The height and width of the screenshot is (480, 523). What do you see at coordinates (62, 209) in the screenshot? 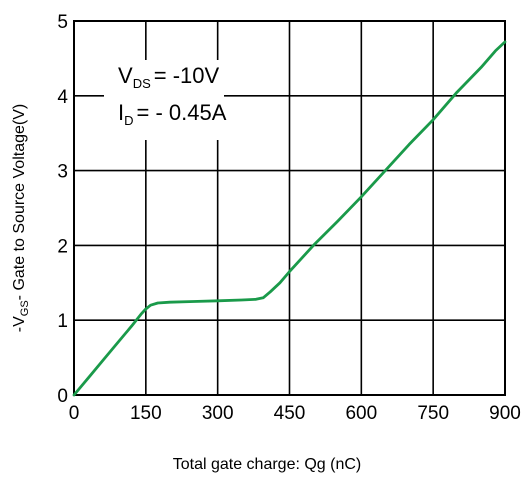
I see `y-tick-labels: 0 1 2 3 4 5` at bounding box center [62, 209].